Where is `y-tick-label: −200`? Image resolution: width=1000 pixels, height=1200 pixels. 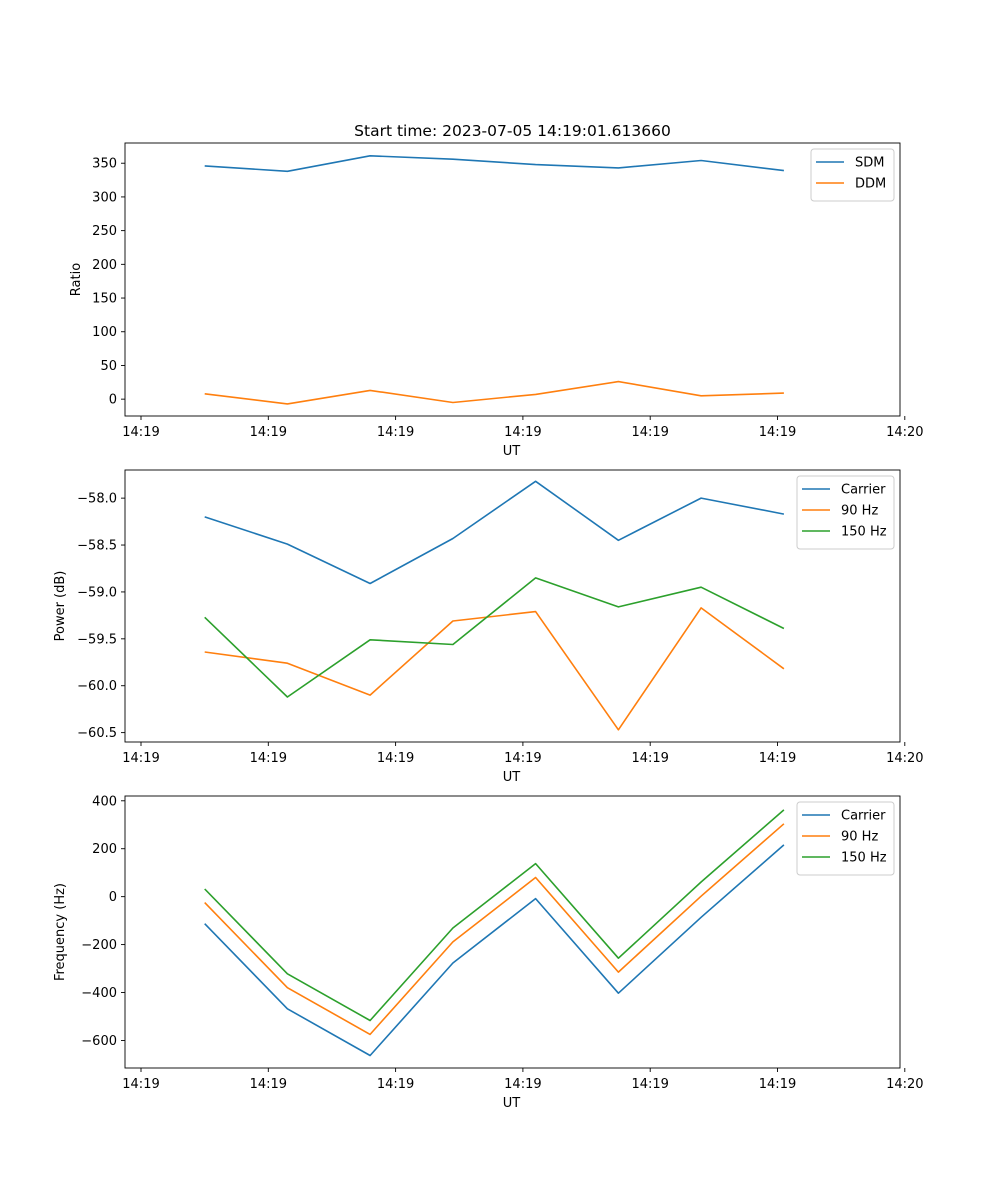
y-tick-label: −200 is located at coordinates (99, 945).